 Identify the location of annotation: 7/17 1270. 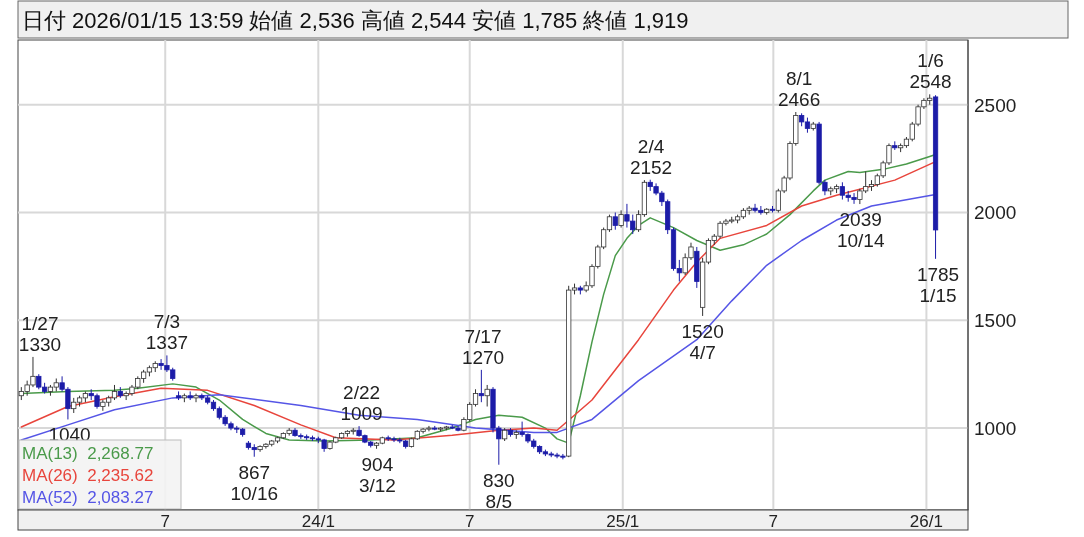
(483, 346).